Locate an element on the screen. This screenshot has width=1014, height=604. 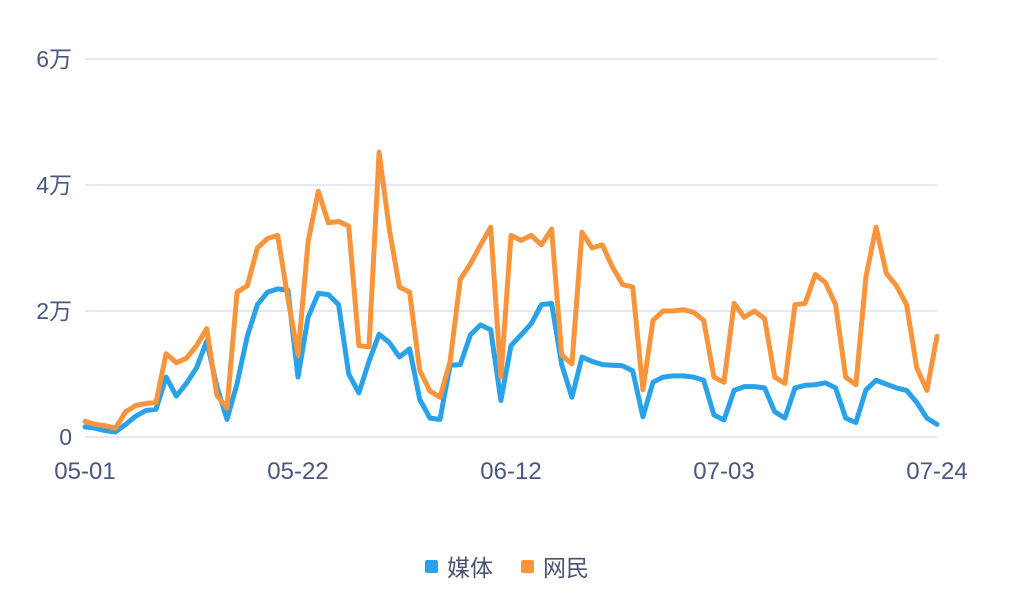
x-axis-tick-label: 07-24 is located at coordinates (937, 471).